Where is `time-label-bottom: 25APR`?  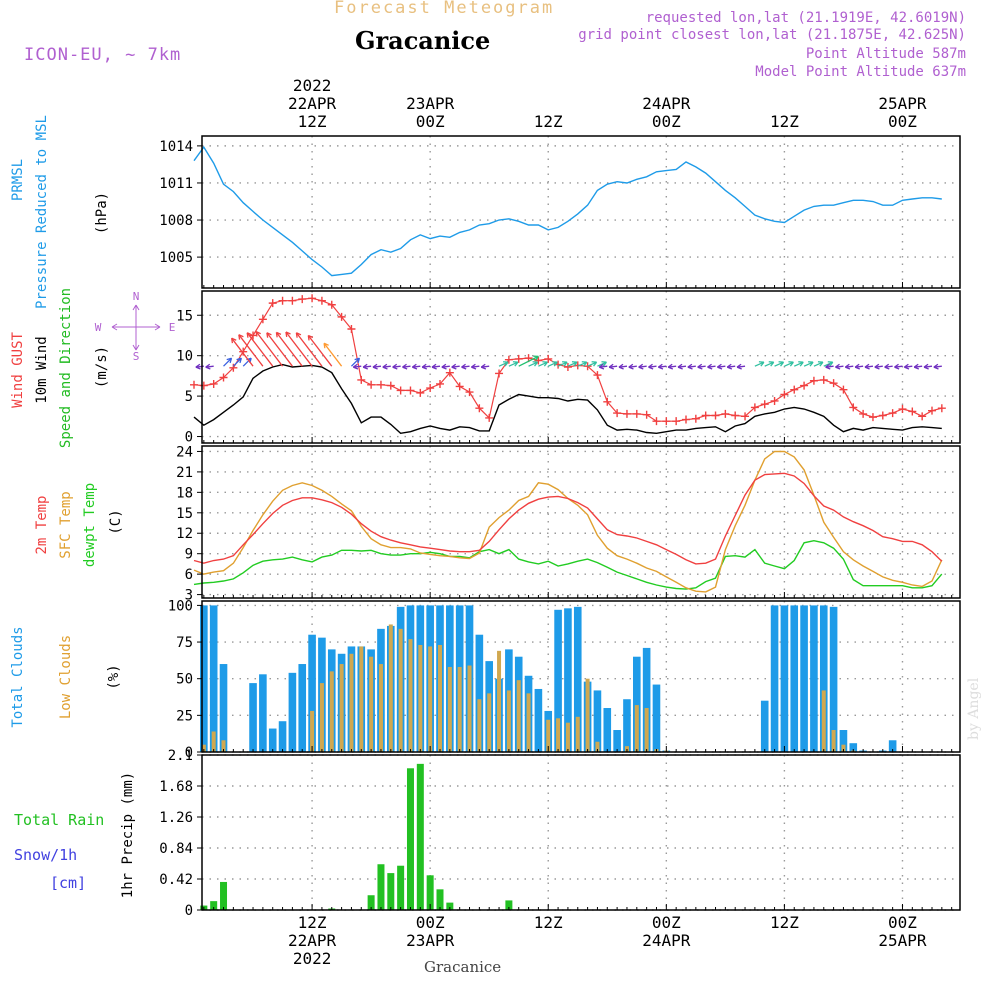 time-label-bottom: 25APR is located at coordinates (902, 940).